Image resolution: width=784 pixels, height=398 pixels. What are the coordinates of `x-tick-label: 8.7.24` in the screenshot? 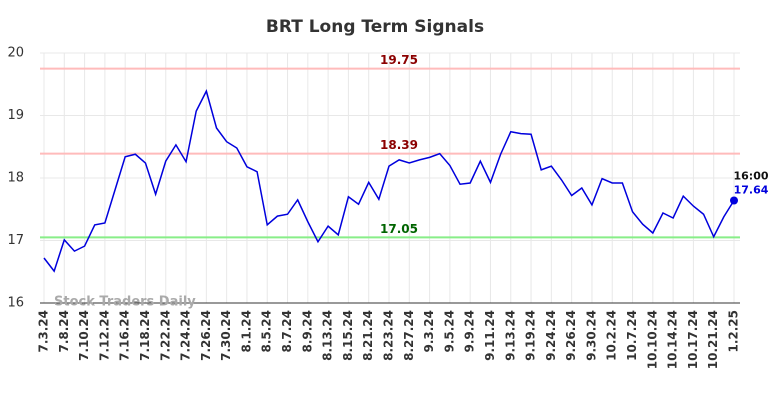 It's located at (287, 331).